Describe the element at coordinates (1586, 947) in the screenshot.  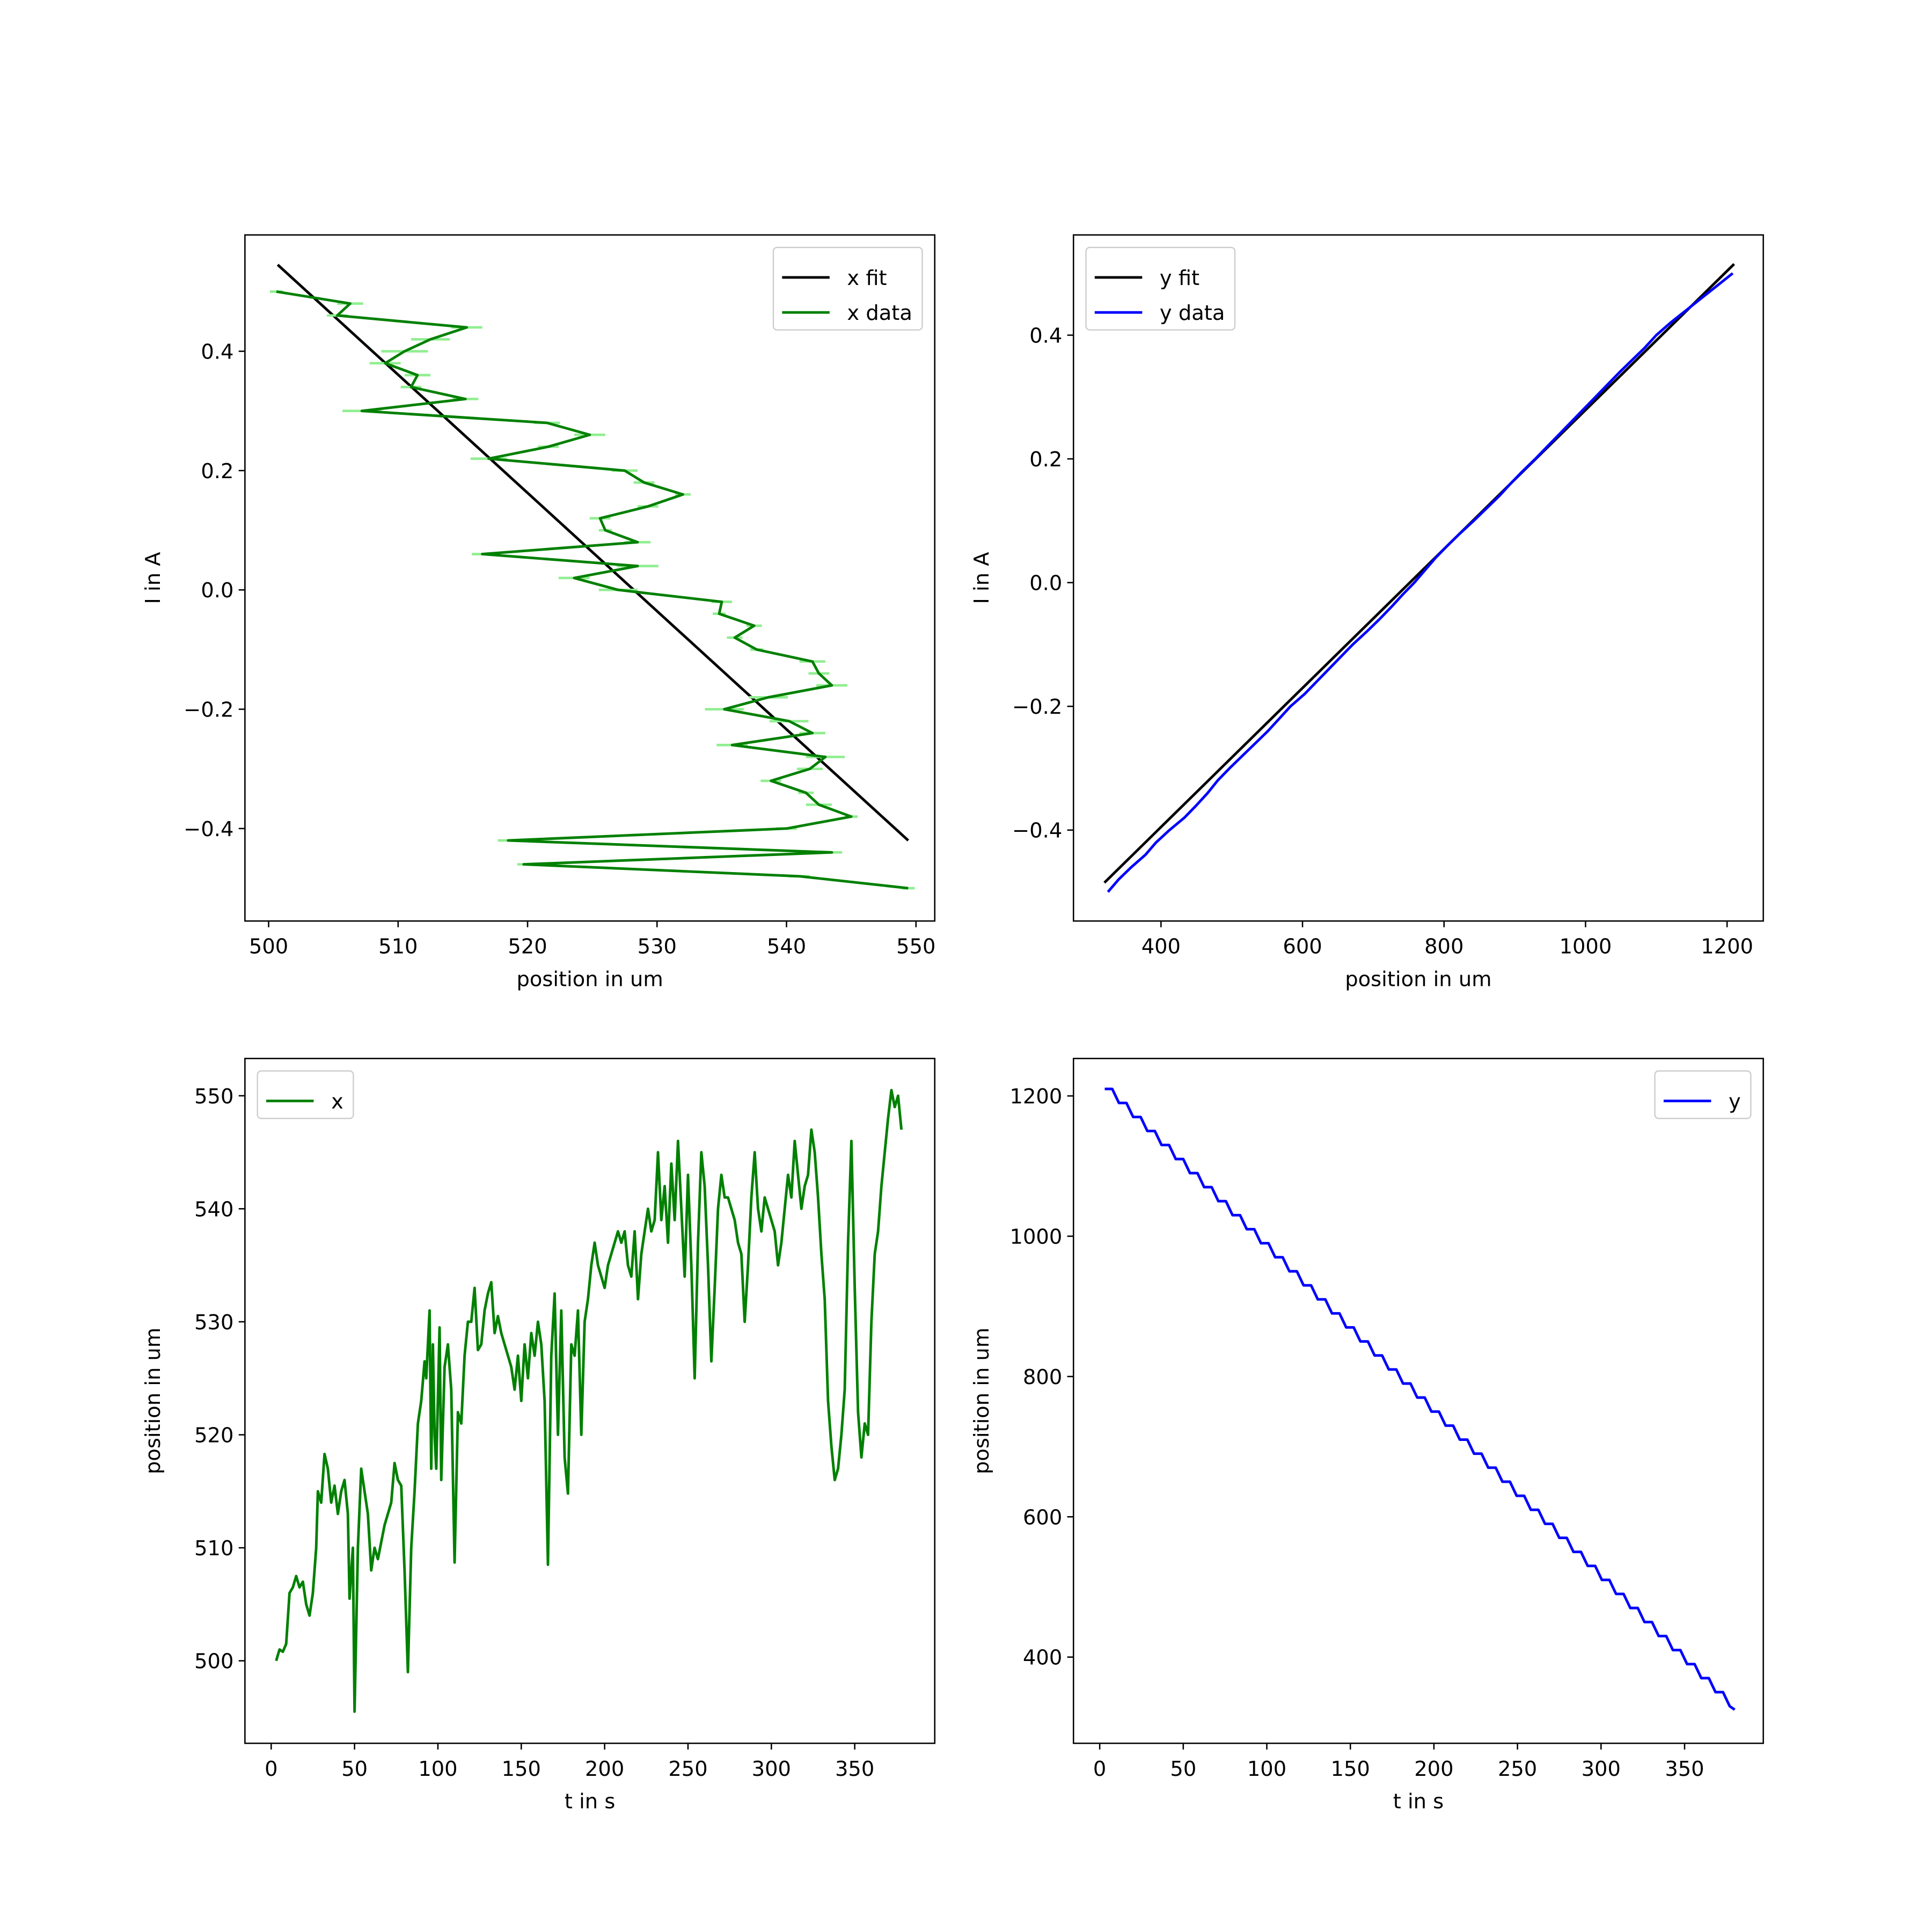
I see `x-tick-label: 1000` at that location.